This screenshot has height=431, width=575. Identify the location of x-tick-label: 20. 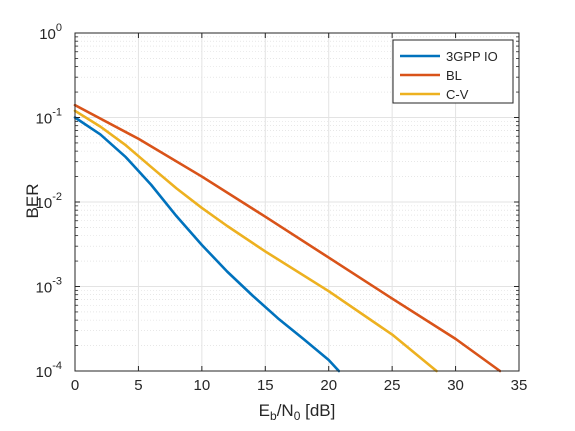
(328, 385).